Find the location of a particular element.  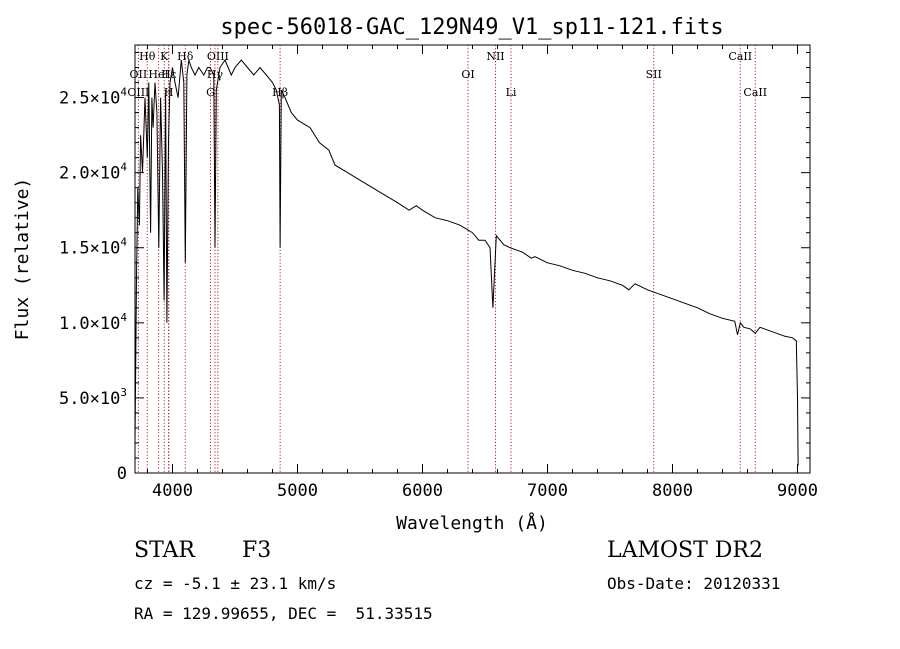

coordinates: RA = 129.99655, DEC = 51.33515 is located at coordinates (283, 613).